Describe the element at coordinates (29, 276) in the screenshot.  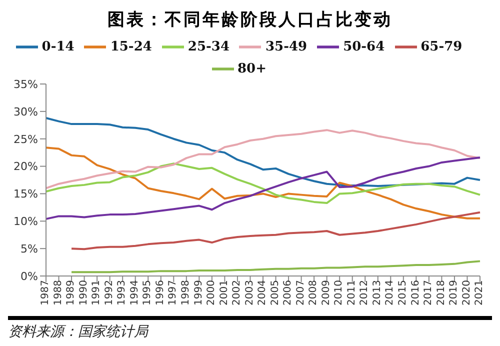
I see `y-tick-label: 0%` at that location.